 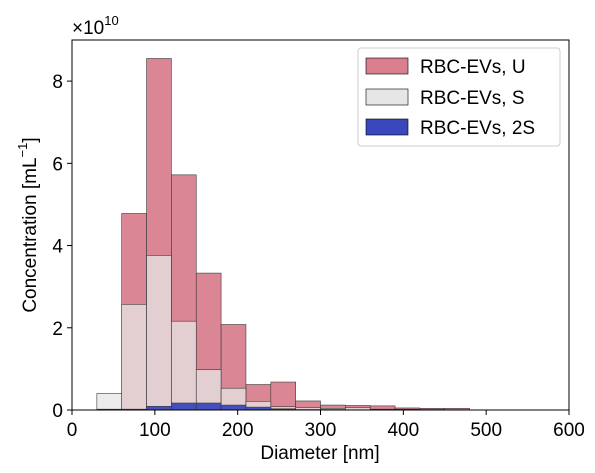 What do you see at coordinates (486, 430) in the screenshot?
I see `x-tick-label: 500` at bounding box center [486, 430].